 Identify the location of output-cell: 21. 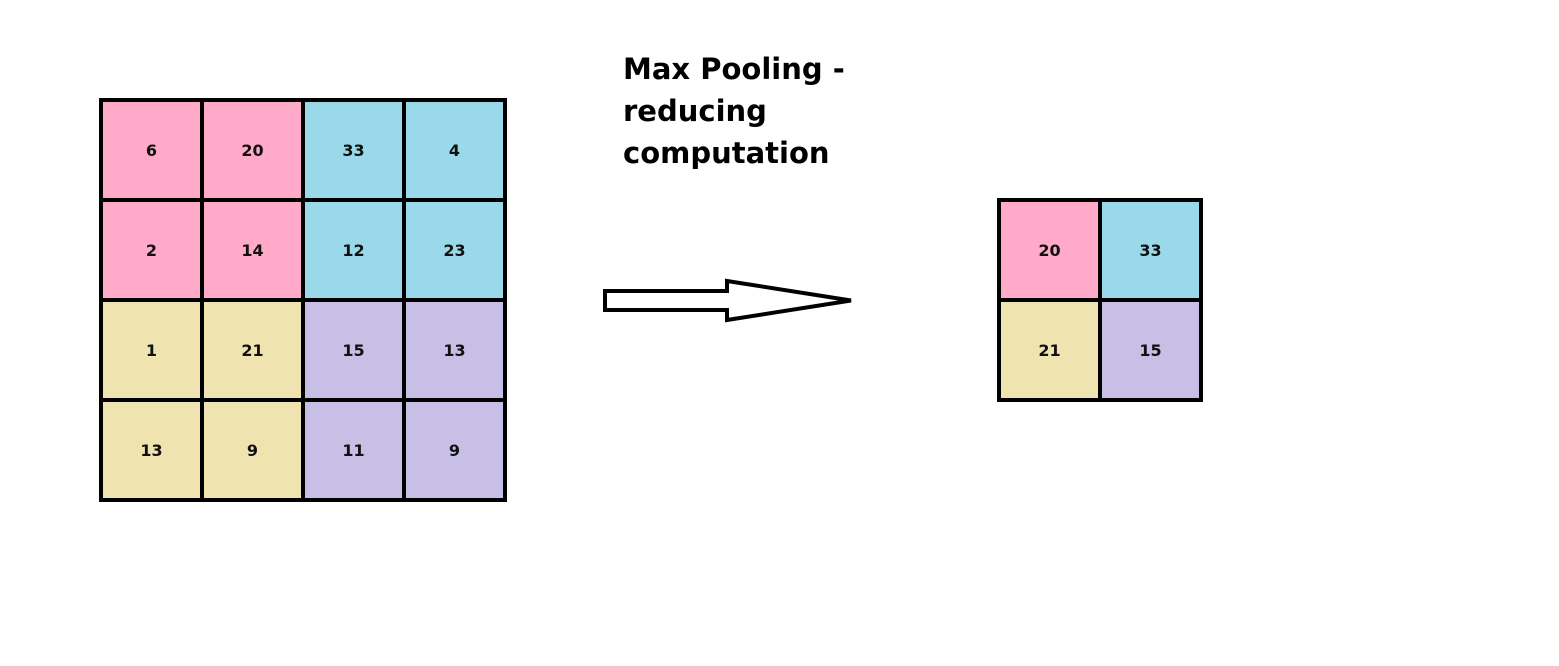
(1049, 350).